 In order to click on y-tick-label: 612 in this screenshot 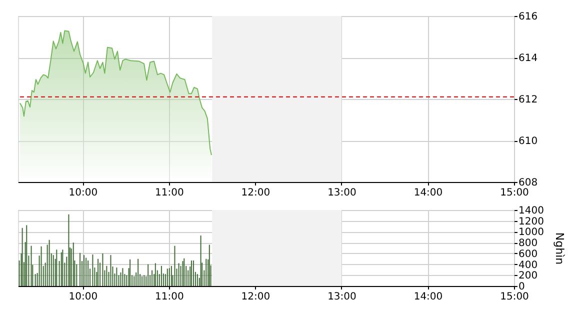, I will do `click(528, 100)`.